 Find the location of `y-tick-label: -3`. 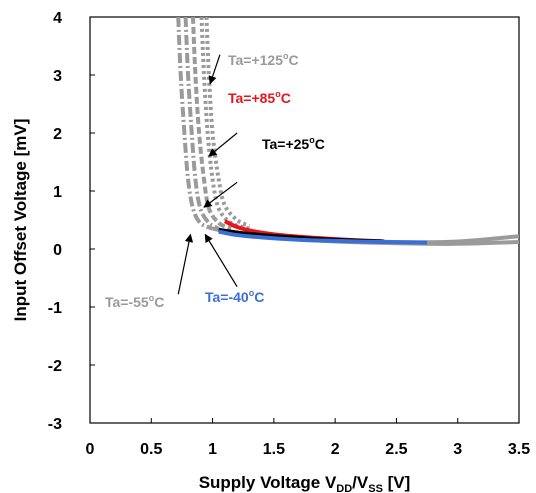

y-tick-label: -3 is located at coordinates (55, 424).